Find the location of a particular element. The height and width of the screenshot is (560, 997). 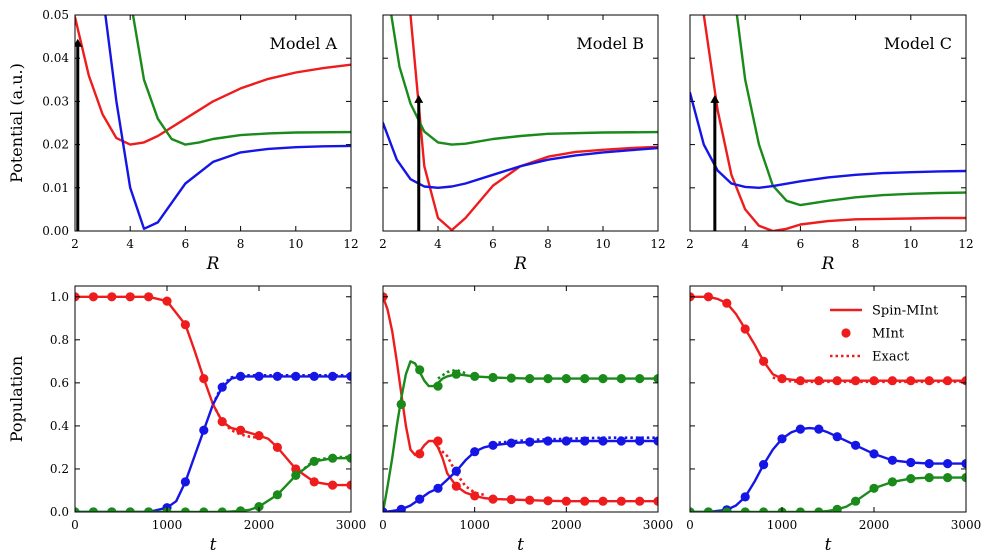

y-tick-label: 0.00 is located at coordinates (55, 231).